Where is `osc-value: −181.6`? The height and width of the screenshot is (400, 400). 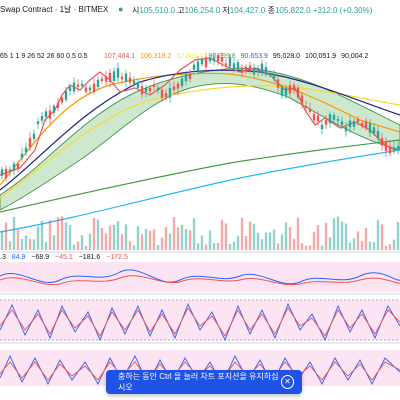
osc-value: −181.6 is located at coordinates (89, 257).